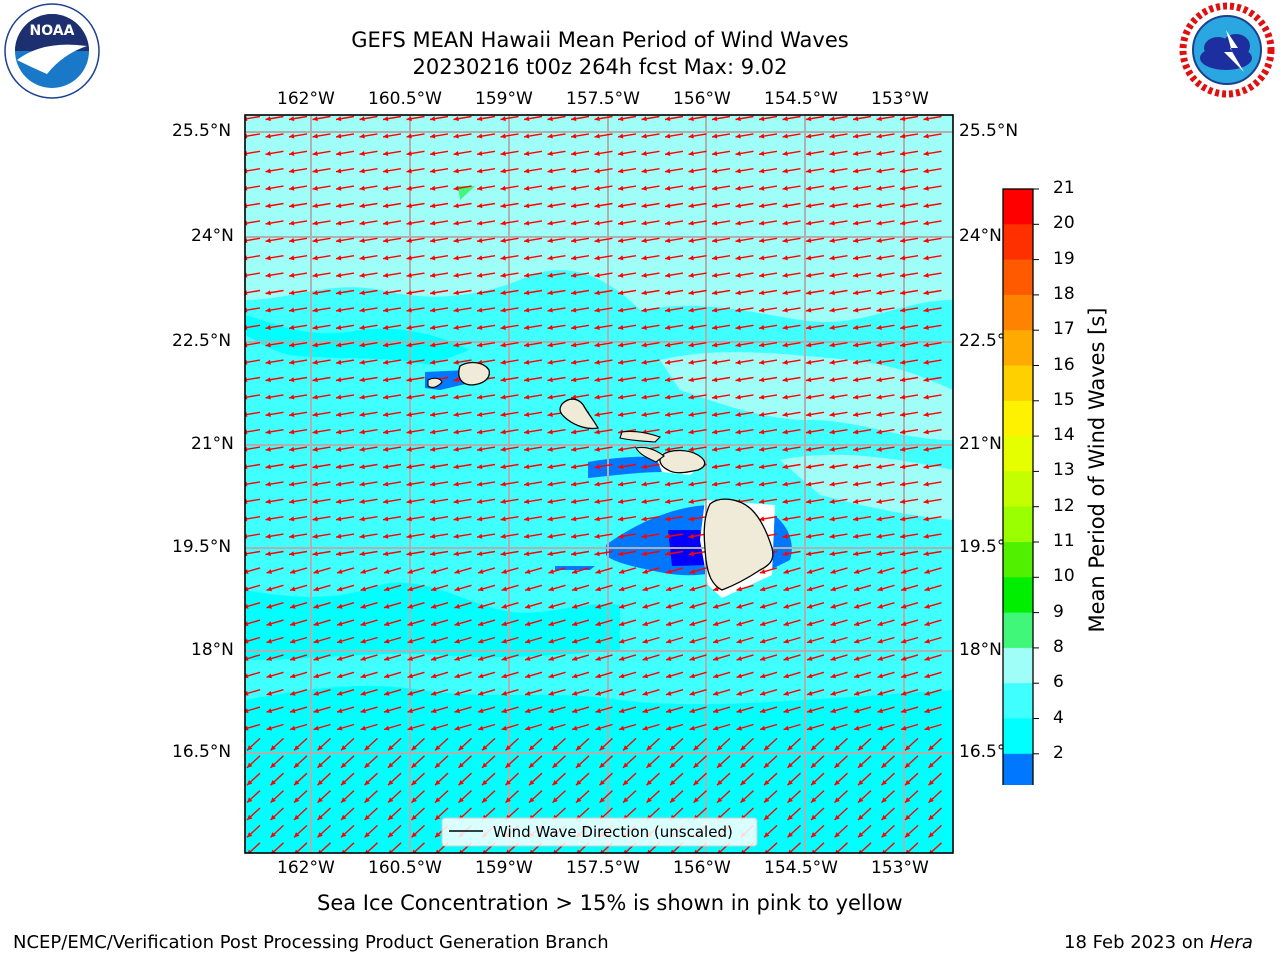 This screenshot has height=960, width=1280. I want to click on contour-8to9-north, so click(599, 219).